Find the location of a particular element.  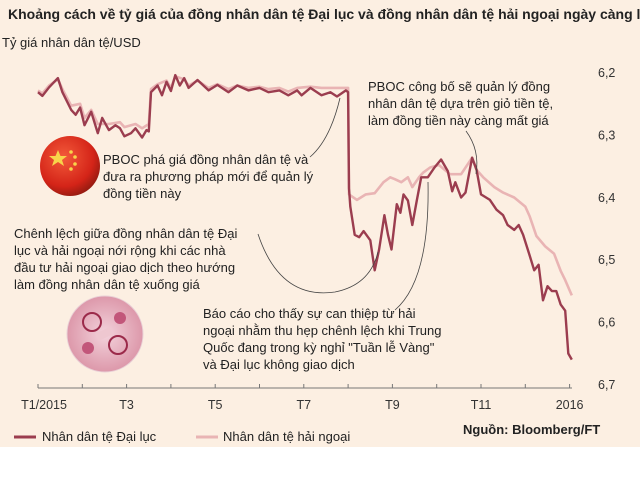

y-axis-label: Tỷ giá nhân dân tệ/USD is located at coordinates (71, 42).